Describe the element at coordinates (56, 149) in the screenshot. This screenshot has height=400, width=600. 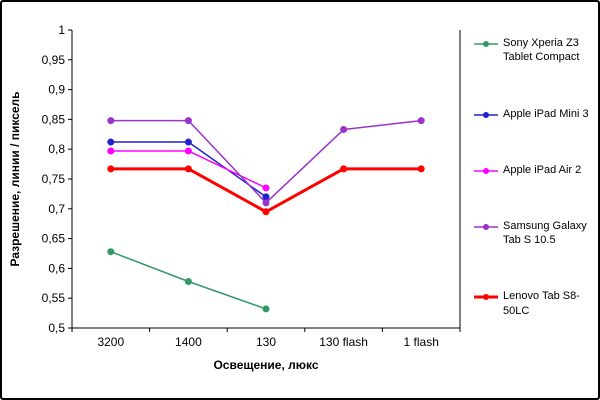
I see `y-tick-label: 0,8` at that location.